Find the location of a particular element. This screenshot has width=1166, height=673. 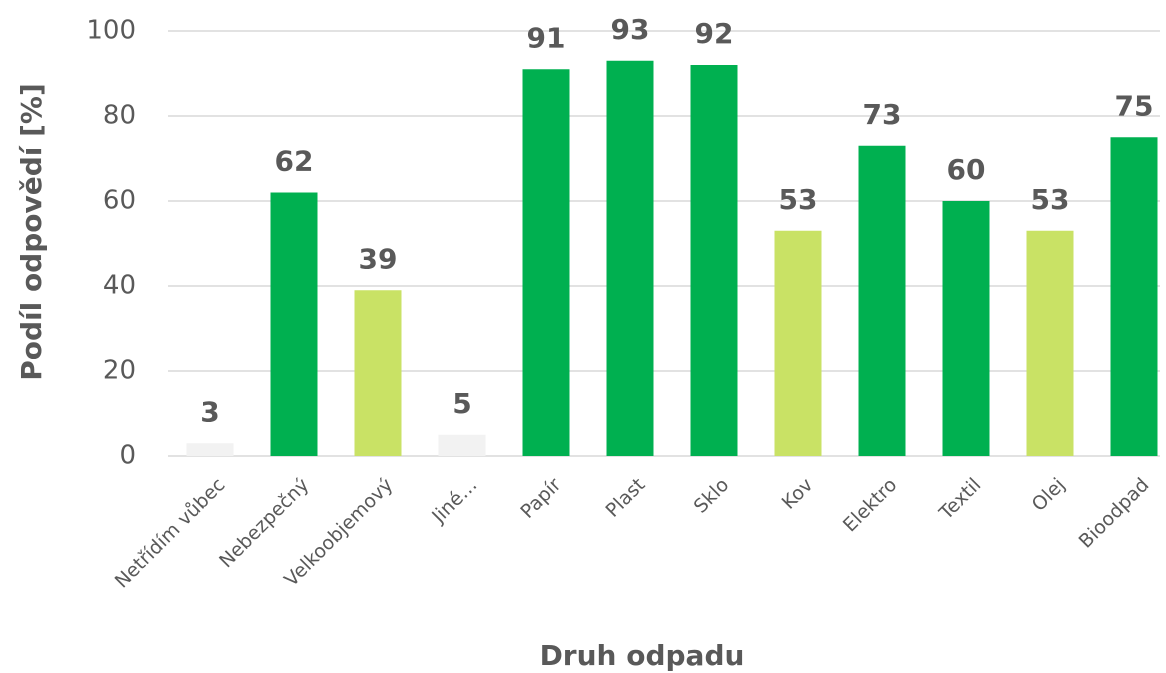

data-label: 62 is located at coordinates (294, 161).